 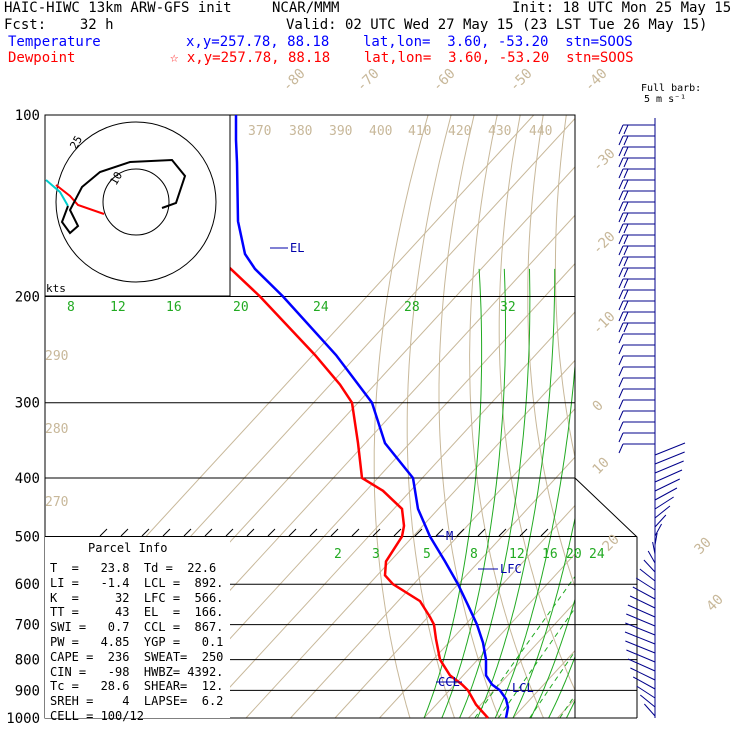 What do you see at coordinates (703, 546) in the screenshot?
I see `isotherm-label: 30` at bounding box center [703, 546].